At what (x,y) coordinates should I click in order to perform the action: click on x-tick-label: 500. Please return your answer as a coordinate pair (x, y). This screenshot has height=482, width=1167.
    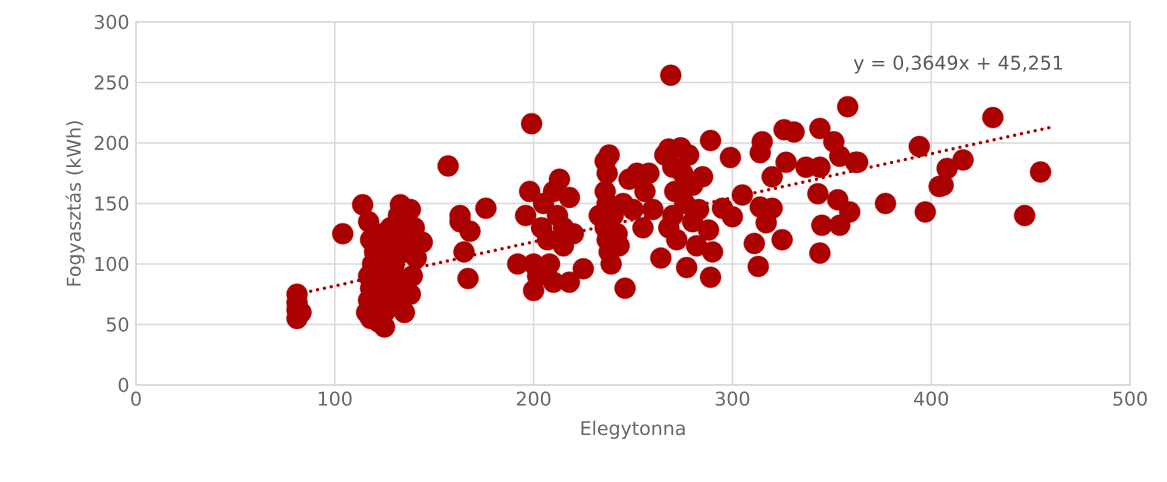
    Looking at the image, I should click on (1130, 398).